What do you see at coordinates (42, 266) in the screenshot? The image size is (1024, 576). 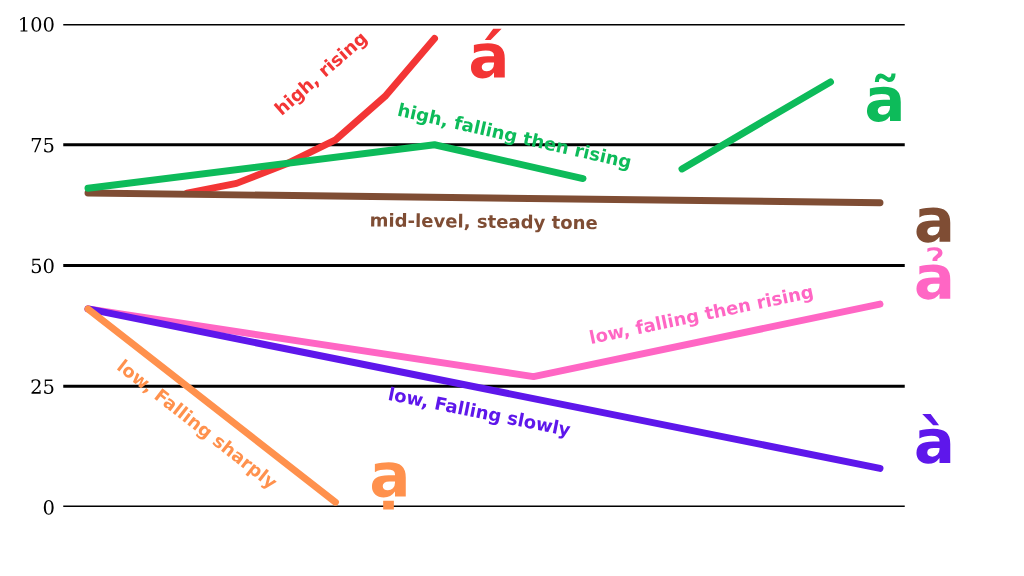 I see `y-tick-label: 50` at bounding box center [42, 266].